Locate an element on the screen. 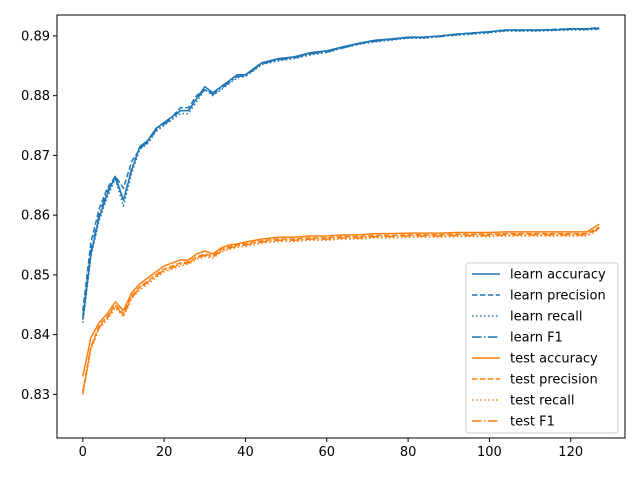 This screenshot has width=640, height=480. legend-entry-label: learn F1 is located at coordinates (536, 338).